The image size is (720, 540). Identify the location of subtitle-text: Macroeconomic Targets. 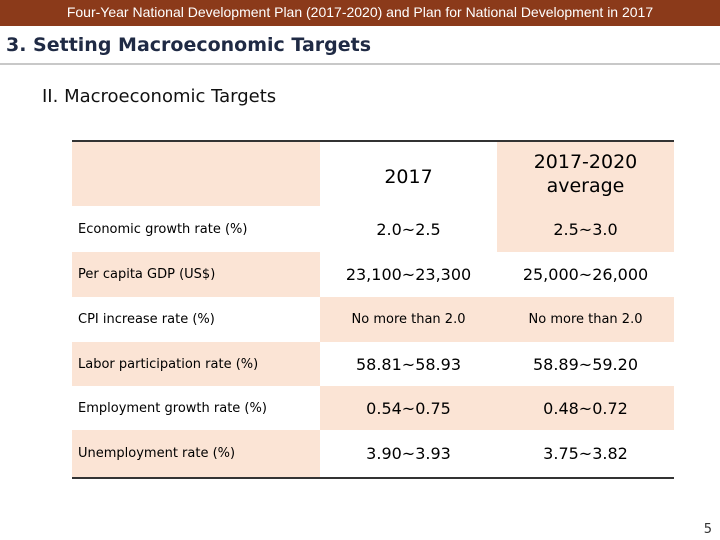
(170, 96).